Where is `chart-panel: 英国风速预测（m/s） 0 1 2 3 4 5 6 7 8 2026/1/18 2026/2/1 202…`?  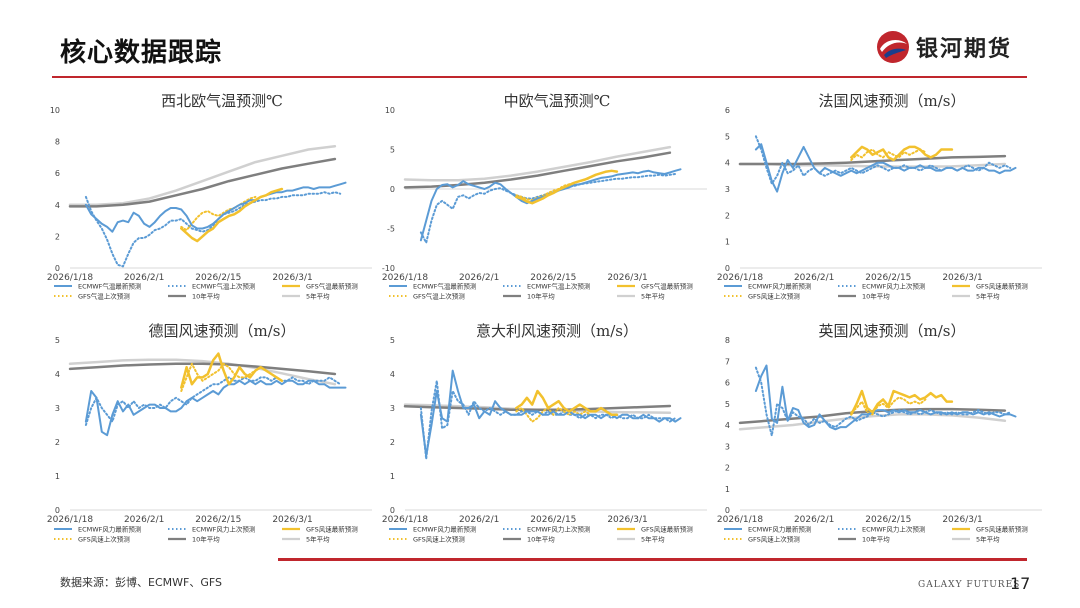 chart-panel: 英国风速预测（m/s） 0 1 2 3 4 5 6 7 8 2026/1/18 2026/2/1 202… is located at coordinates (882, 436).